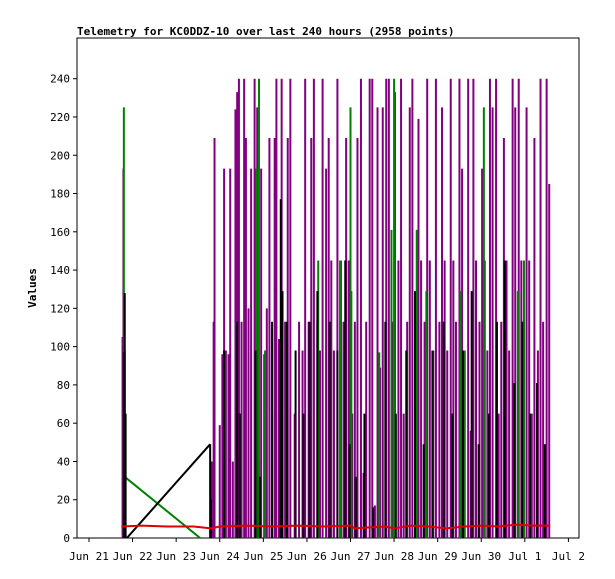 The image size is (615, 579). I want to click on x-tick-label: Jun 22, so click(133, 556).